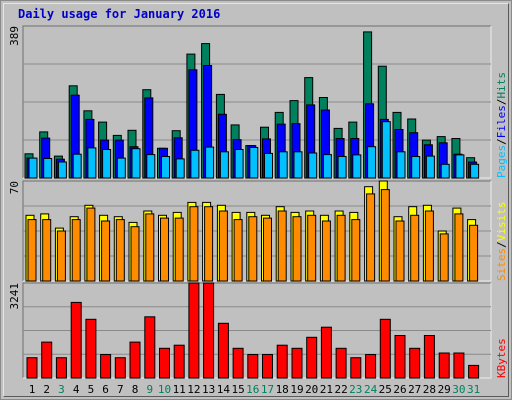  I want to click on hits-files-pages-axis-label: Pages/Files/Hits, so click(501, 125).